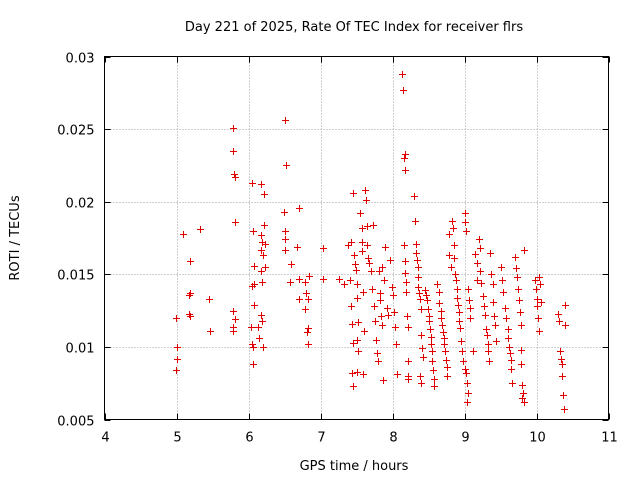 Image resolution: width=640 pixels, height=480 pixels. I want to click on y-axis-label: ROTI / TECUs, so click(15, 237).